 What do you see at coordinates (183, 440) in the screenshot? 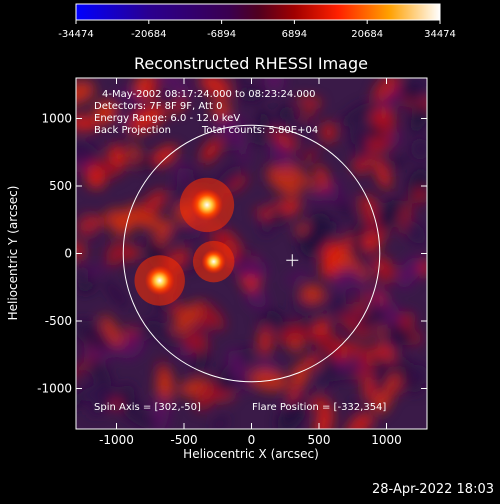
I see `x-tick-label: -500` at bounding box center [183, 440].